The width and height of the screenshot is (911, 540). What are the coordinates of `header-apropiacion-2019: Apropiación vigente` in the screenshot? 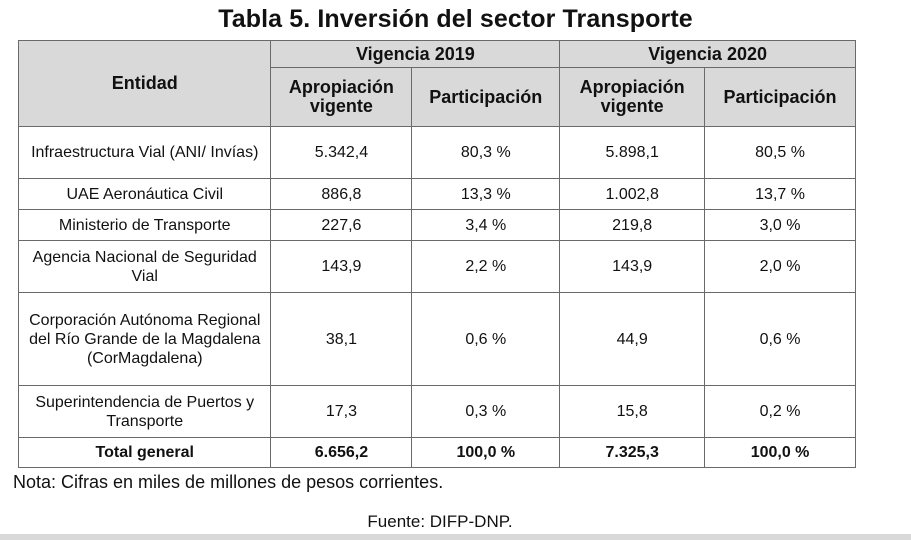 It's located at (341, 97).